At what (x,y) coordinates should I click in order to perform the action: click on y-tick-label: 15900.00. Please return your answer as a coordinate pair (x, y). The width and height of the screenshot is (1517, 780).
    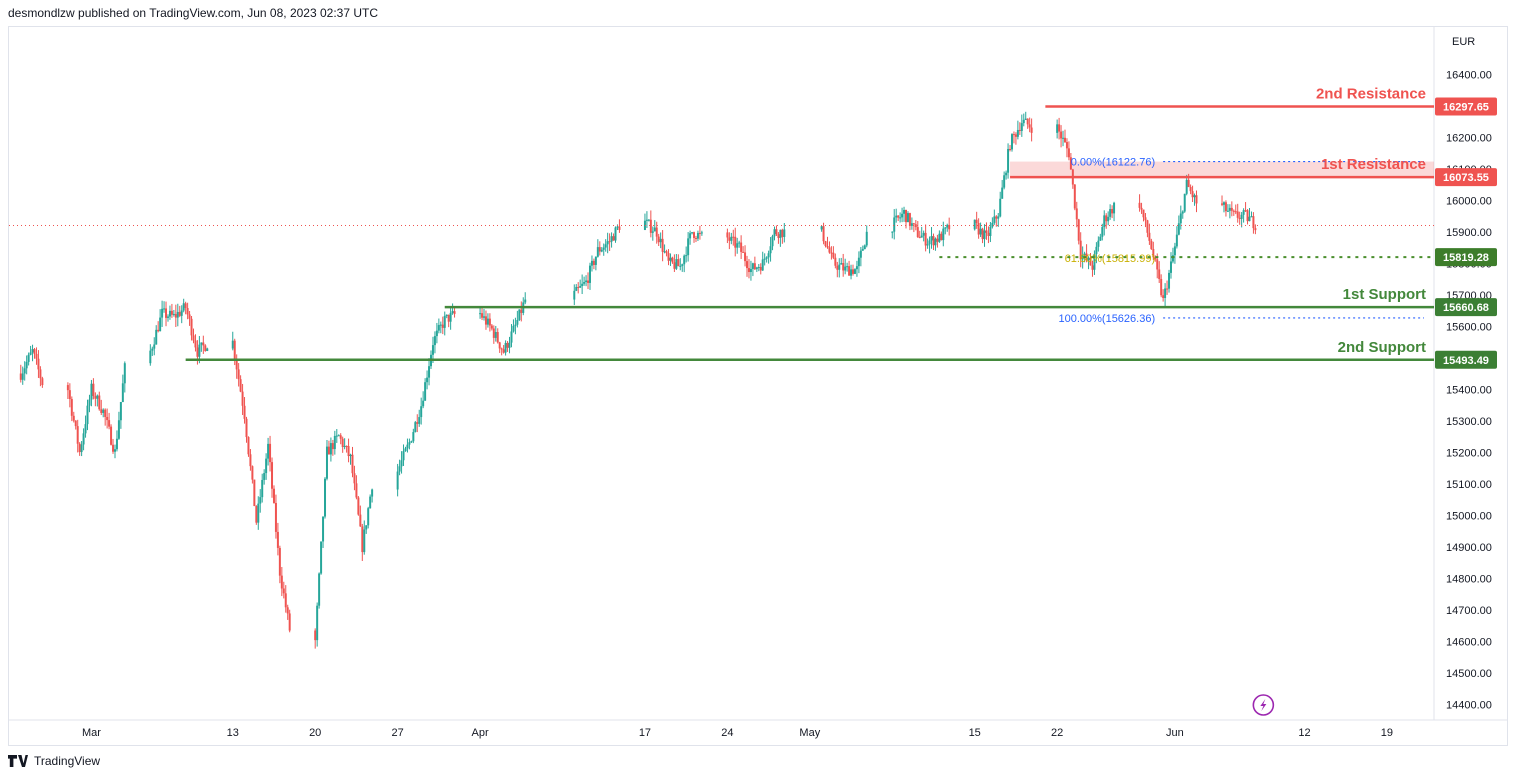
    Looking at the image, I should click on (1469, 233).